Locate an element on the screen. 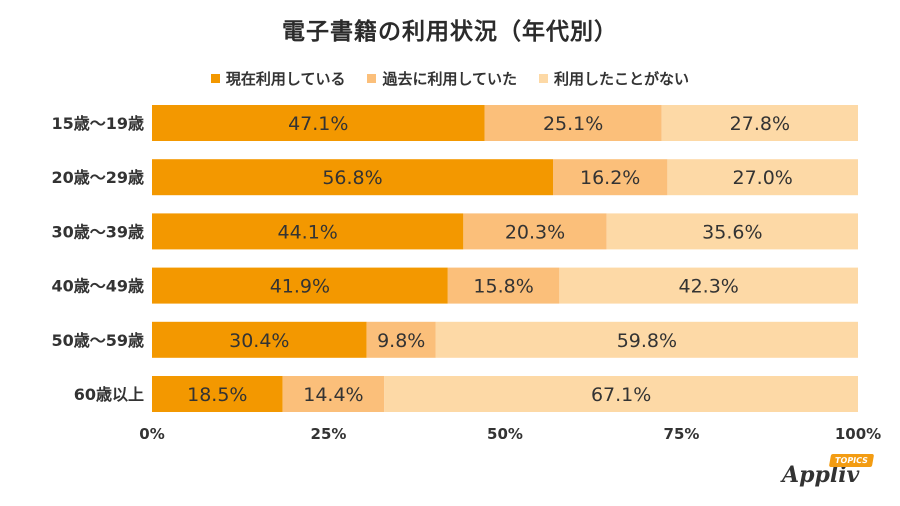 The image size is (900, 506). data-label: 9.8% is located at coordinates (401, 341).